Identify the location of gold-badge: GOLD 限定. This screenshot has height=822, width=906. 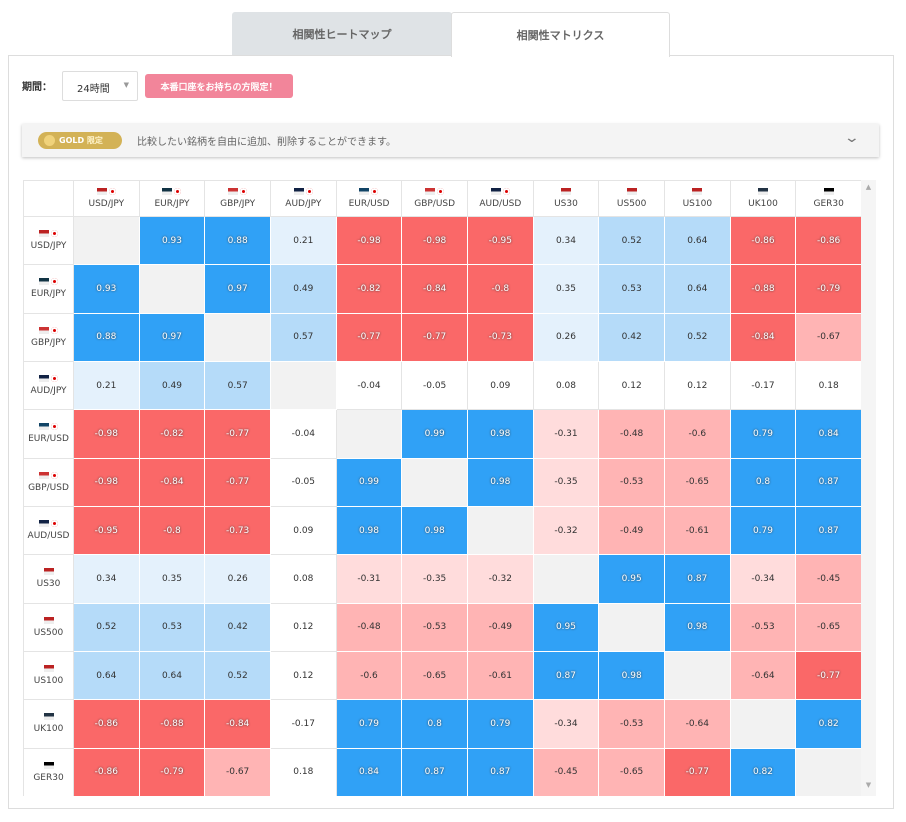
(80, 140).